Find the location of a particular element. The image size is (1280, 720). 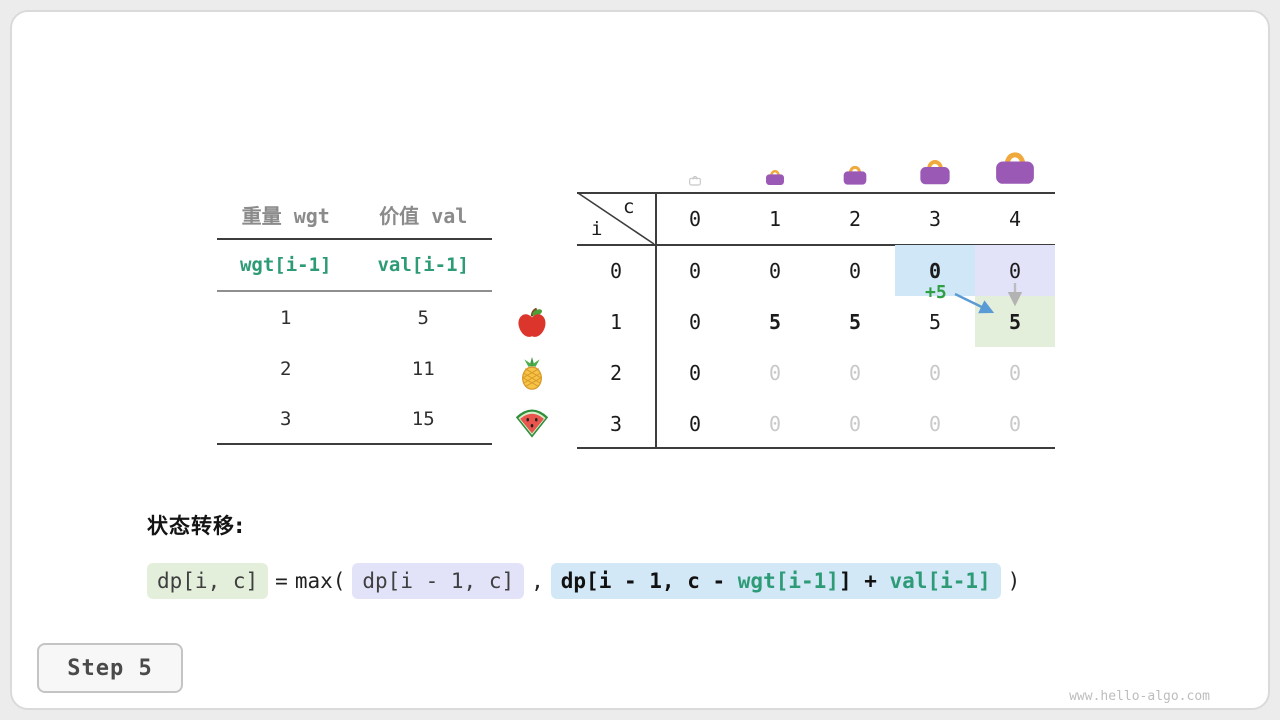

items-header-weight: 重量 wgt is located at coordinates (285, 215).